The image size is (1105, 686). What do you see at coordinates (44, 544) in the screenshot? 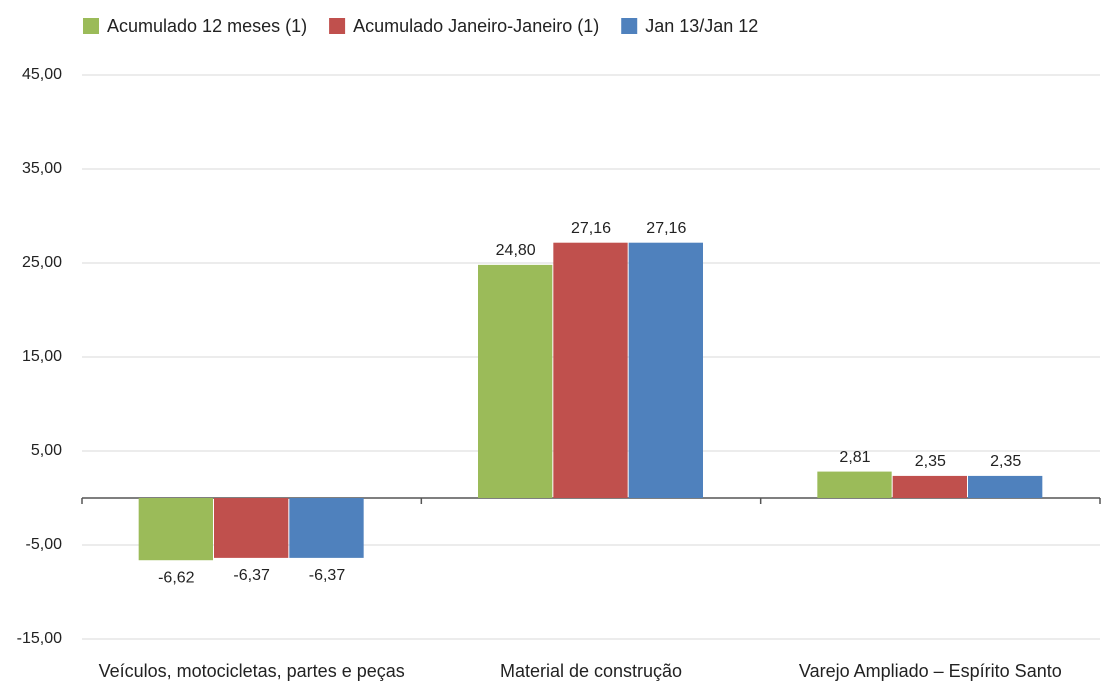
I see `y-tick-label: -5,00` at bounding box center [44, 544].